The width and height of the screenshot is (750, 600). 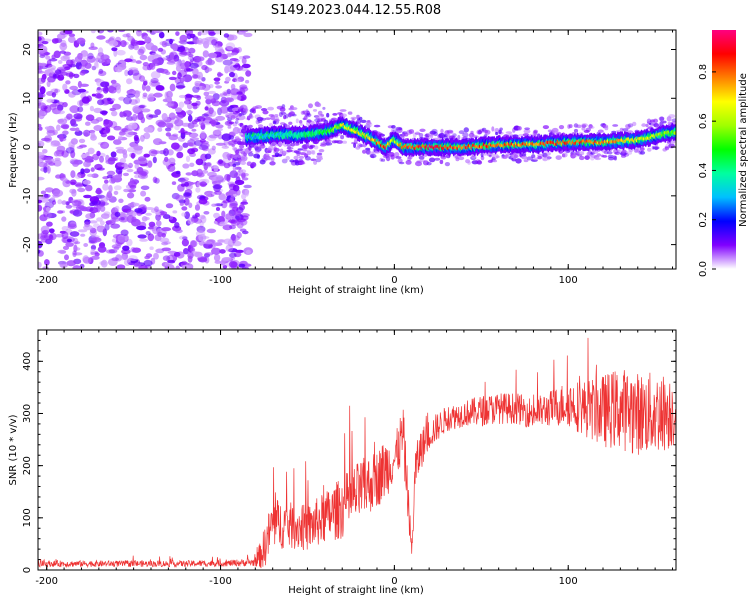 I want to click on y-tick-label: 10, so click(x=27, y=98).